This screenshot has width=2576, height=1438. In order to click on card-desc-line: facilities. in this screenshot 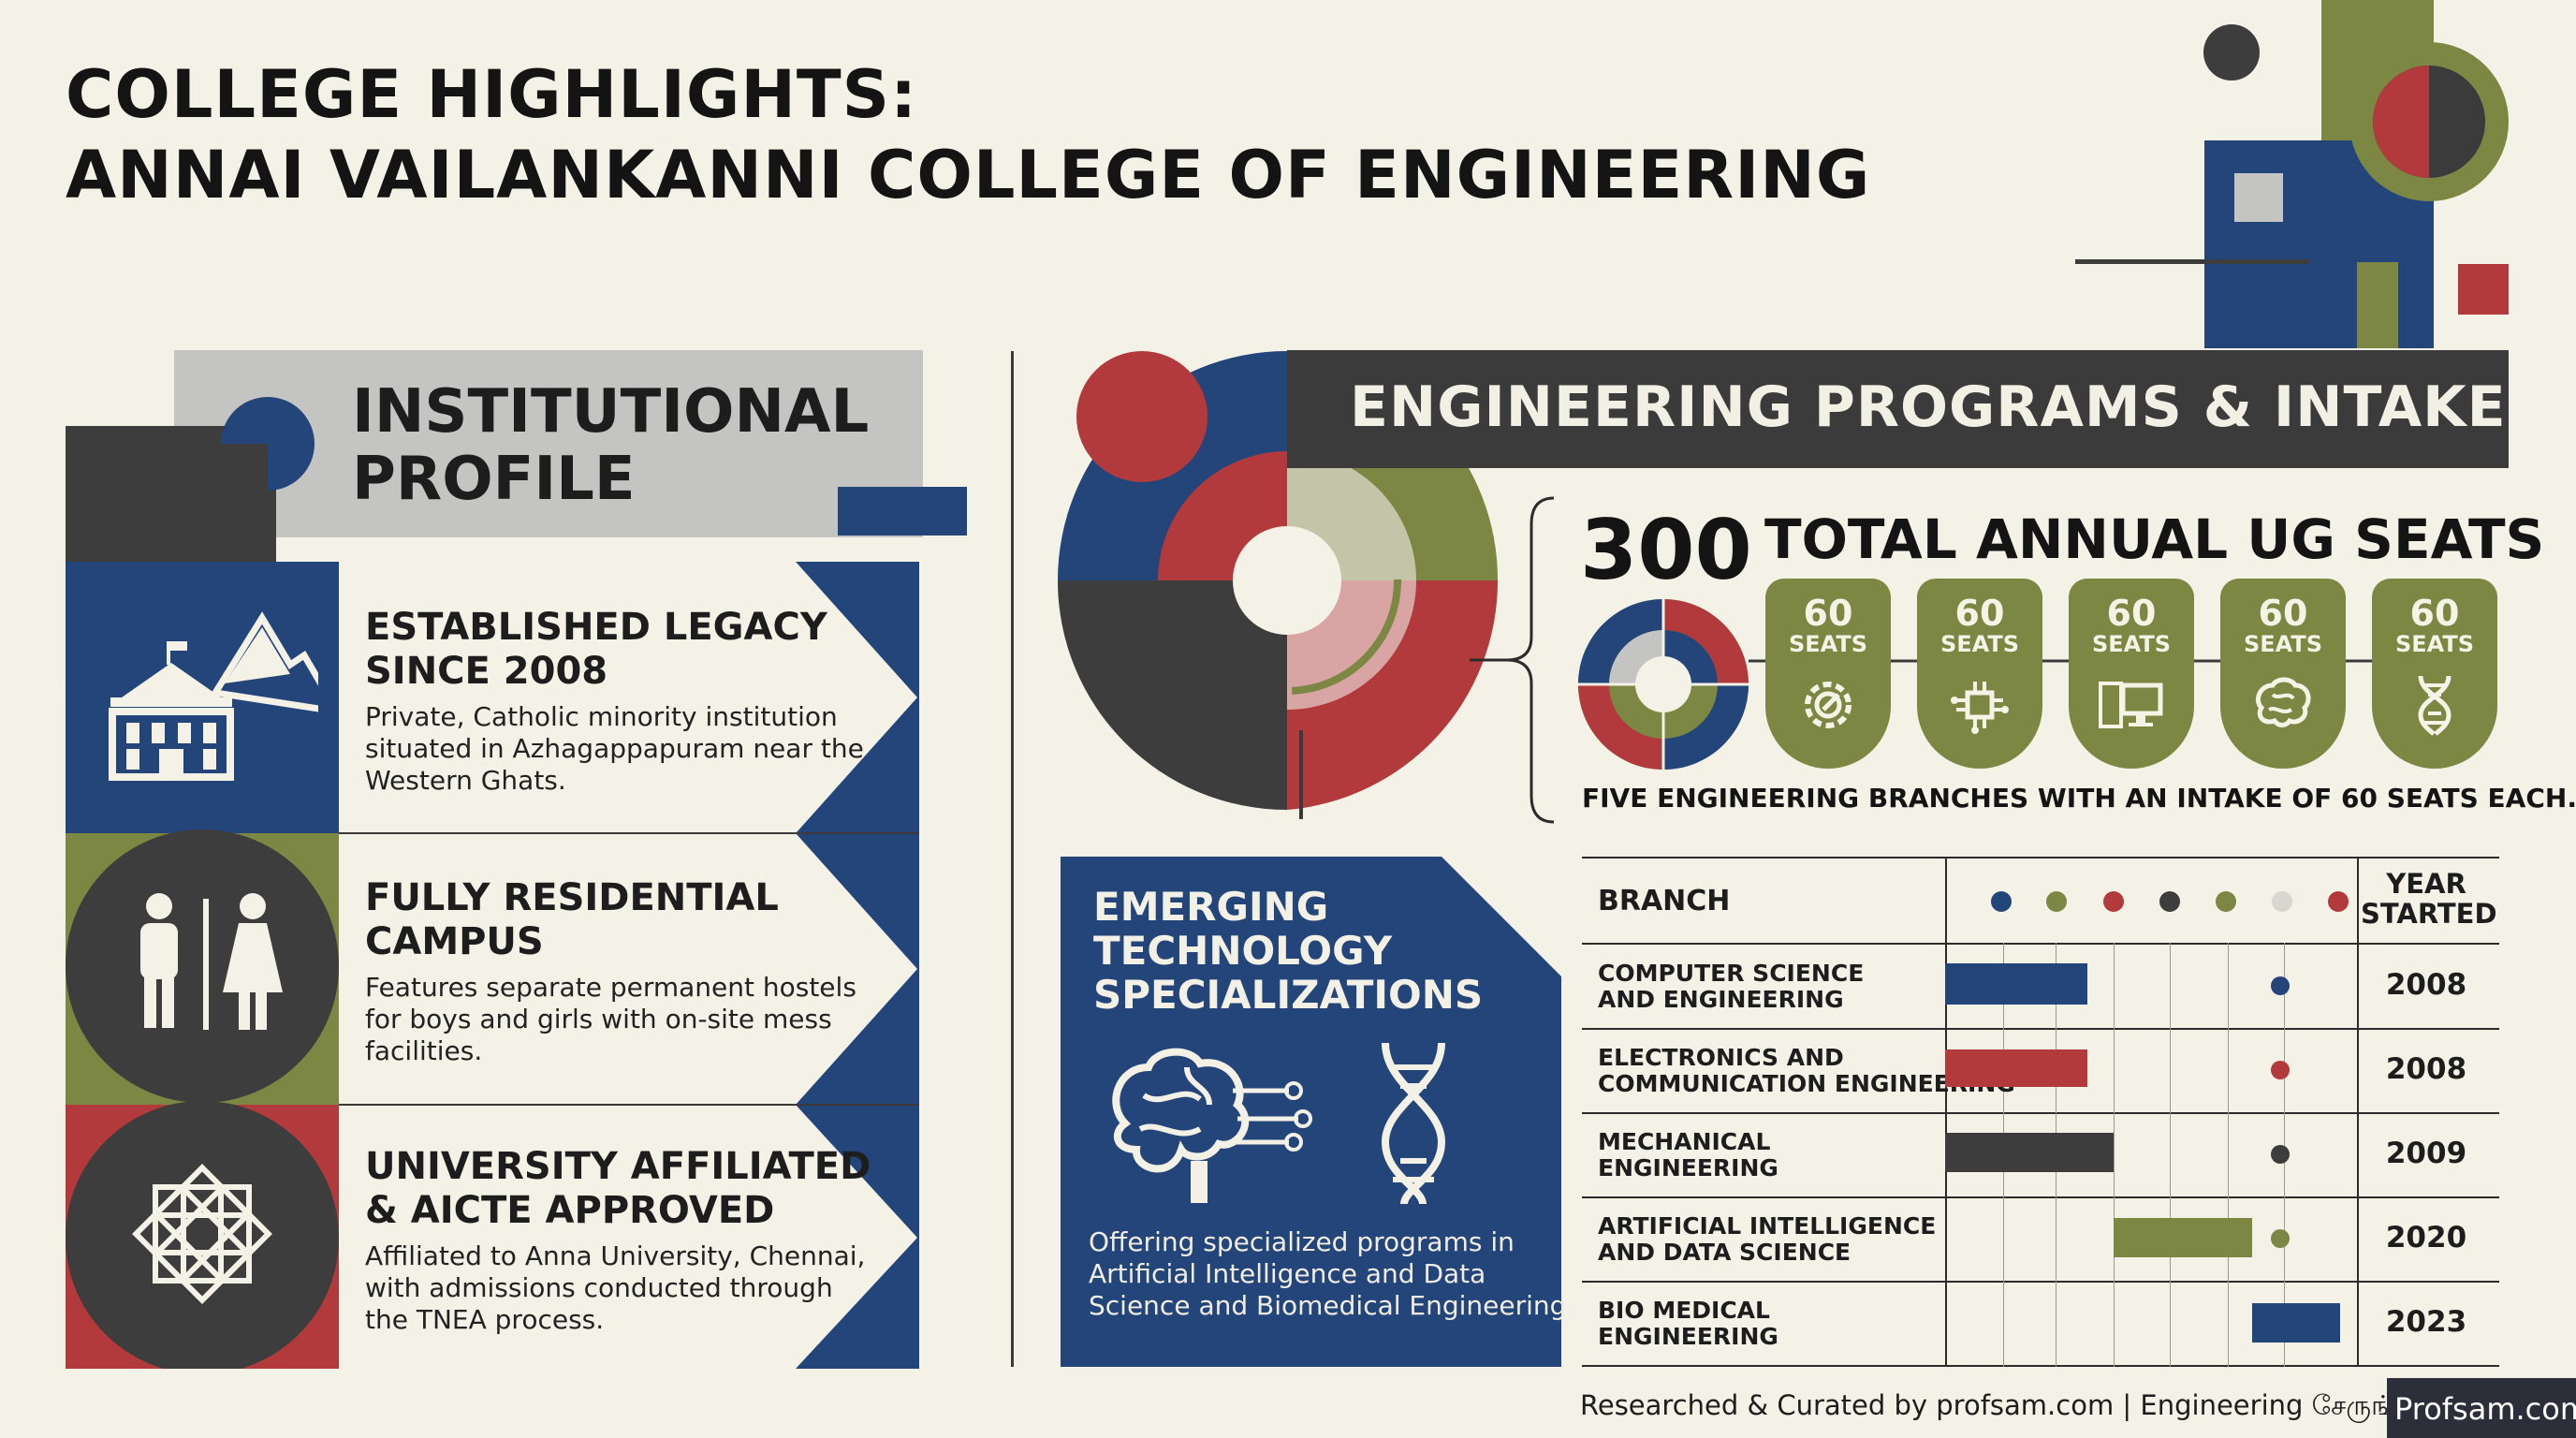, I will do `click(424, 1050)`.